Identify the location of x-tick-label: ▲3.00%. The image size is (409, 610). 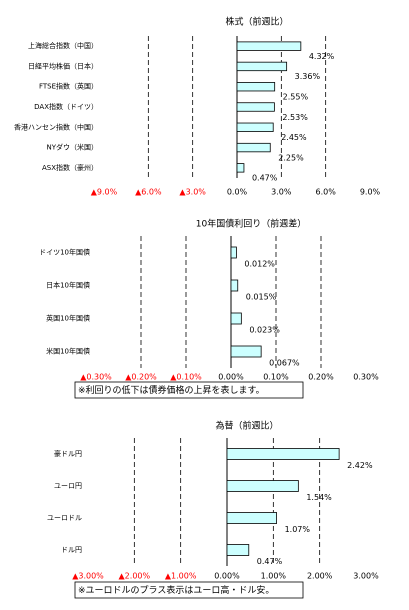
(88, 576).